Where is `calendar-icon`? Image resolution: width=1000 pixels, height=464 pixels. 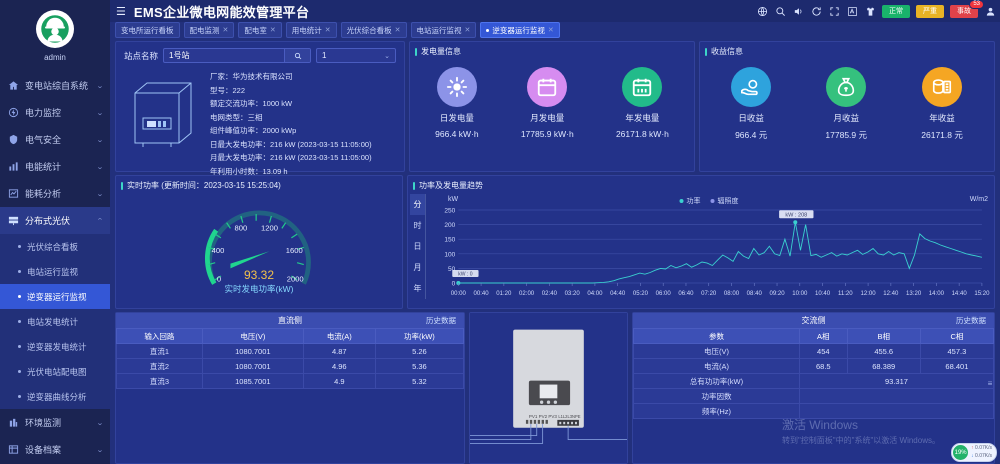
calendar-icon is located at coordinates (547, 87).